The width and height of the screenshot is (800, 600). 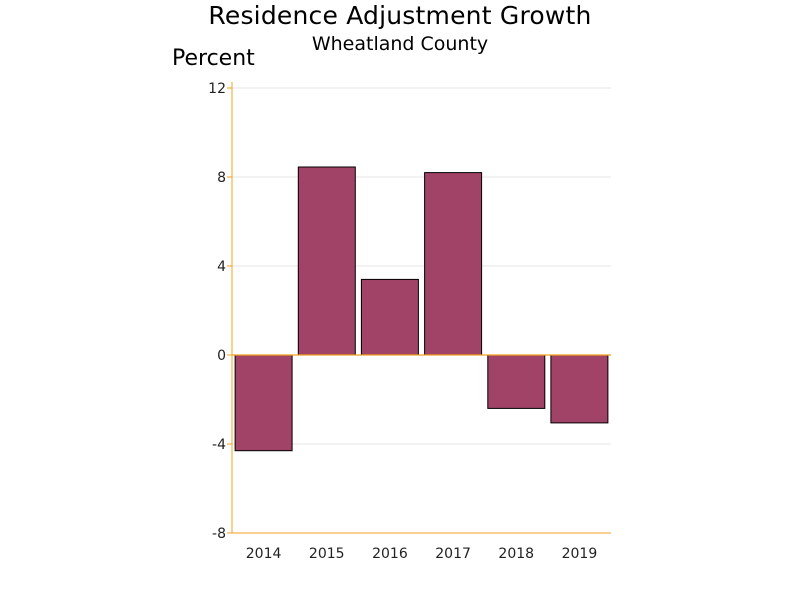 What do you see at coordinates (453, 554) in the screenshot?
I see `x-tick-label: 2017` at bounding box center [453, 554].